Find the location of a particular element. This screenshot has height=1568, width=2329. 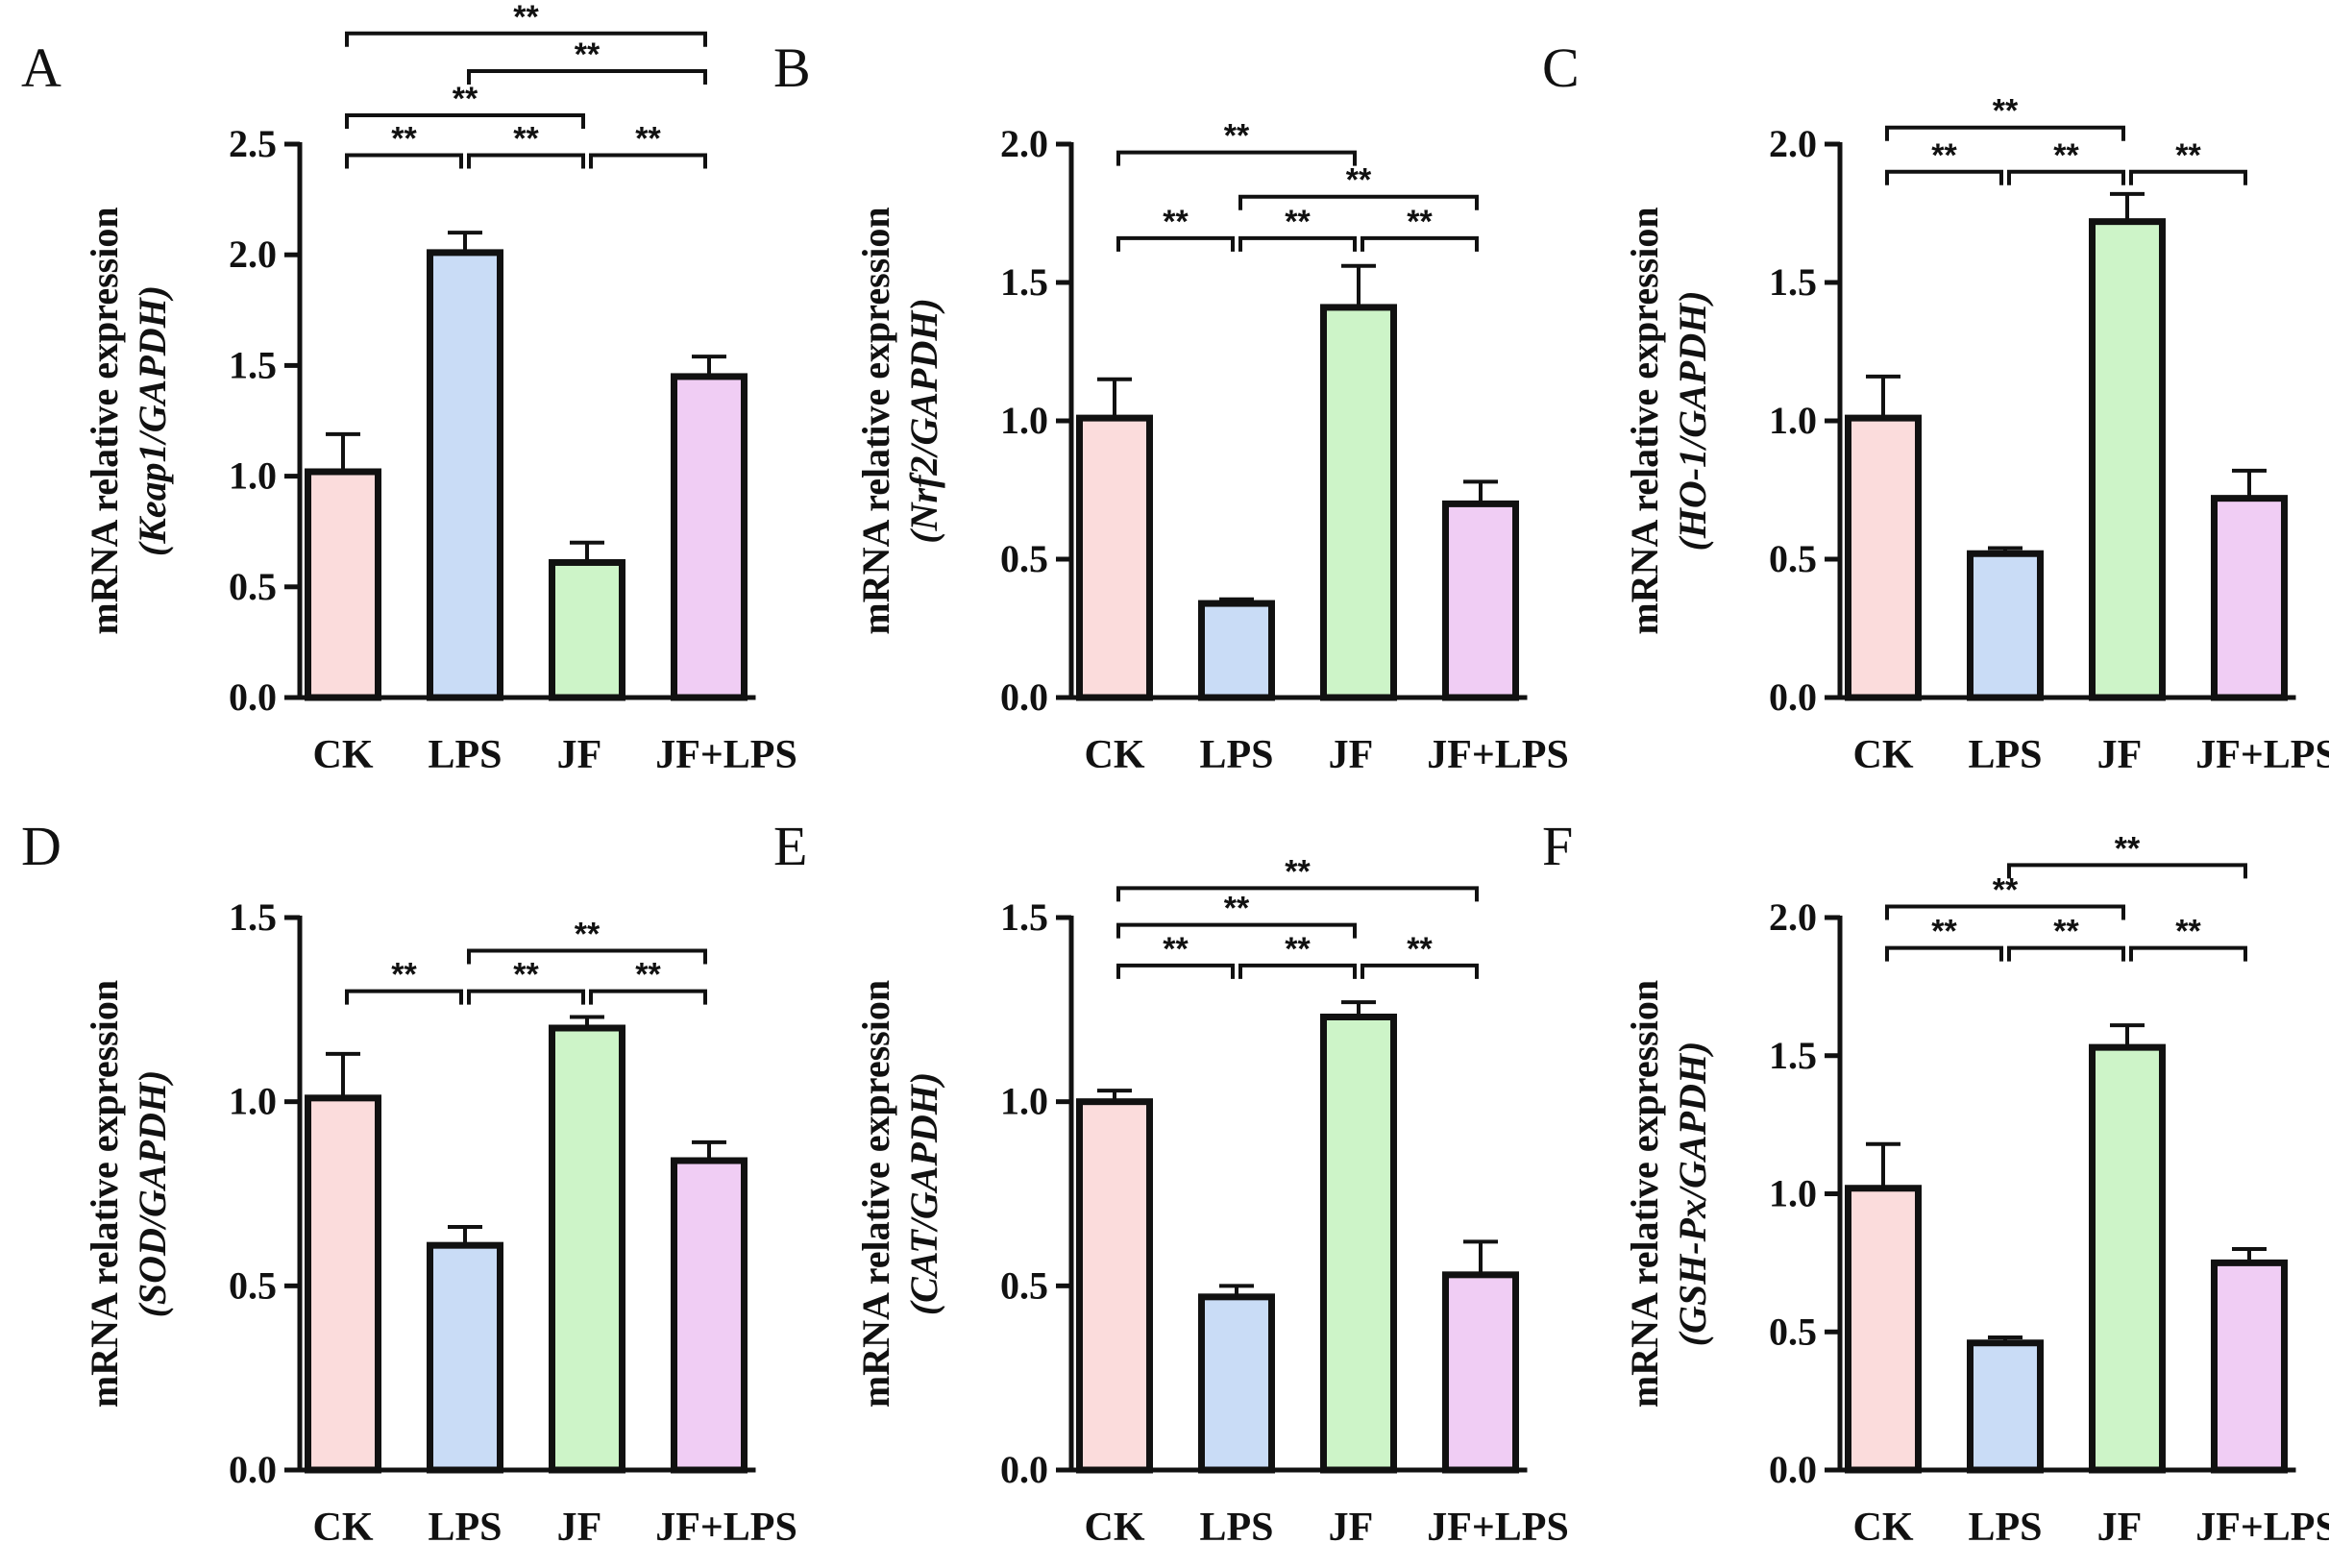

panel-a-y-tick-label: 2.5 is located at coordinates (253, 143).